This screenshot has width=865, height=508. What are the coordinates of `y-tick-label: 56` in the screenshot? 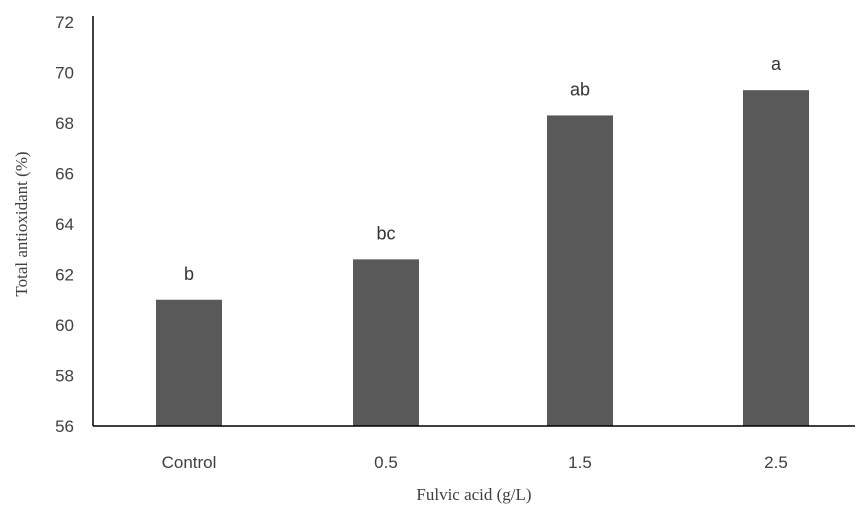 It's located at (64, 426).